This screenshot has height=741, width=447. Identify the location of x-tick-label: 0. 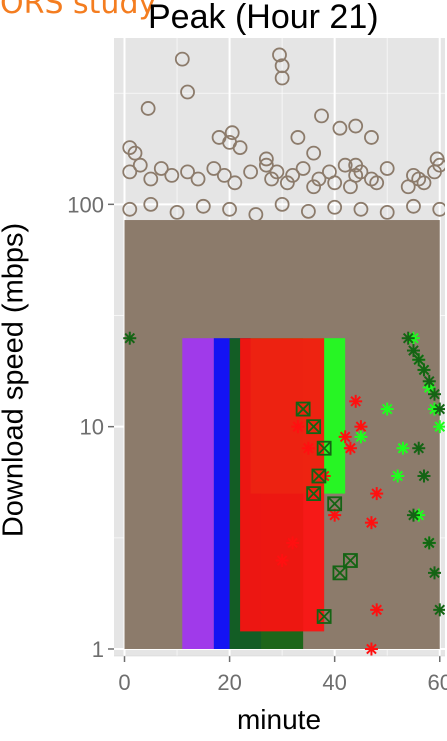
(124, 682).